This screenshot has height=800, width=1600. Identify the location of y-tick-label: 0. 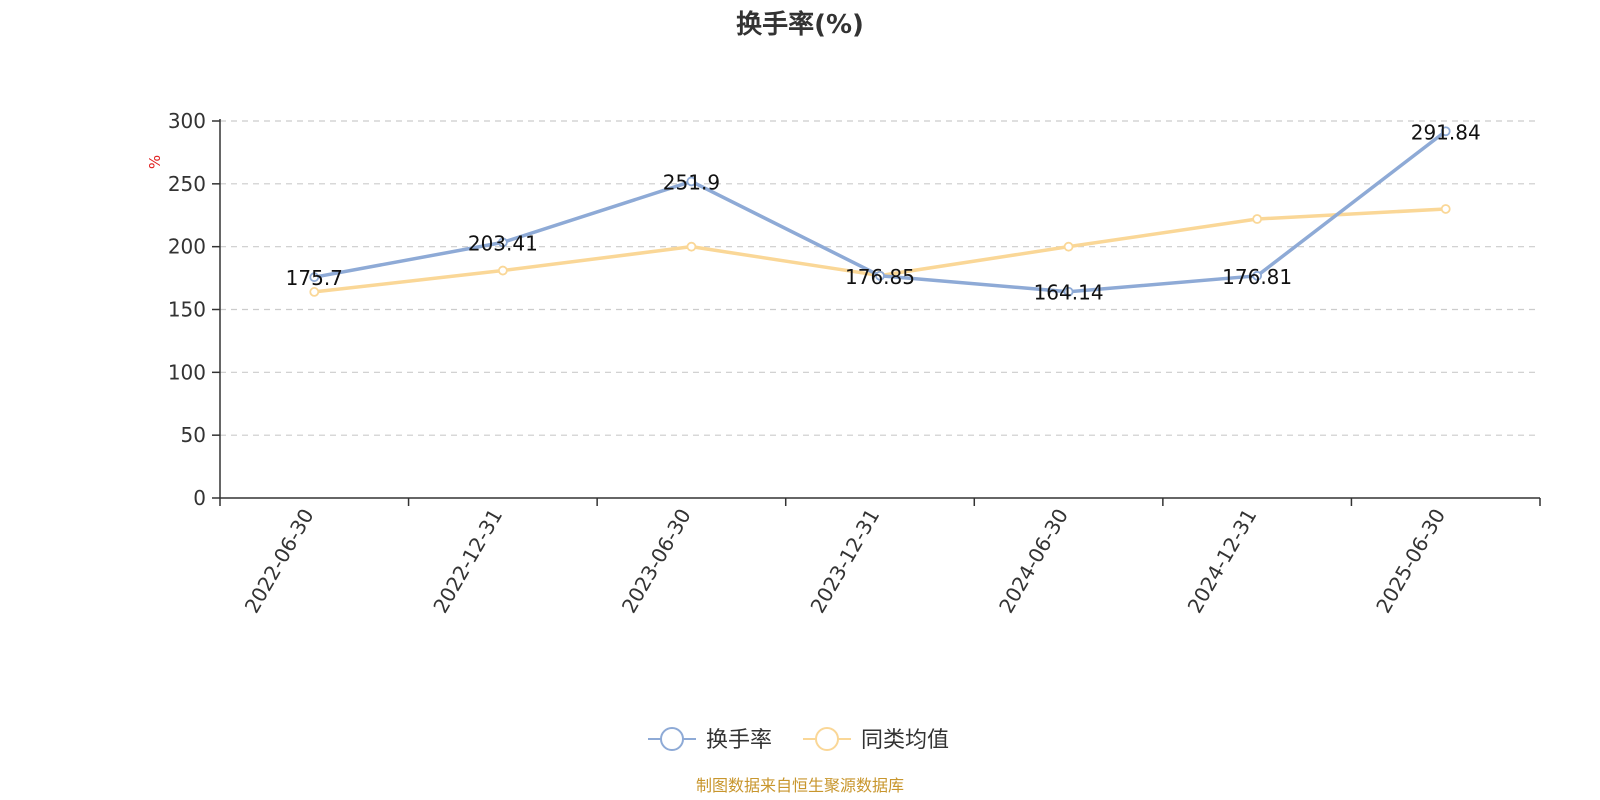
(199, 498).